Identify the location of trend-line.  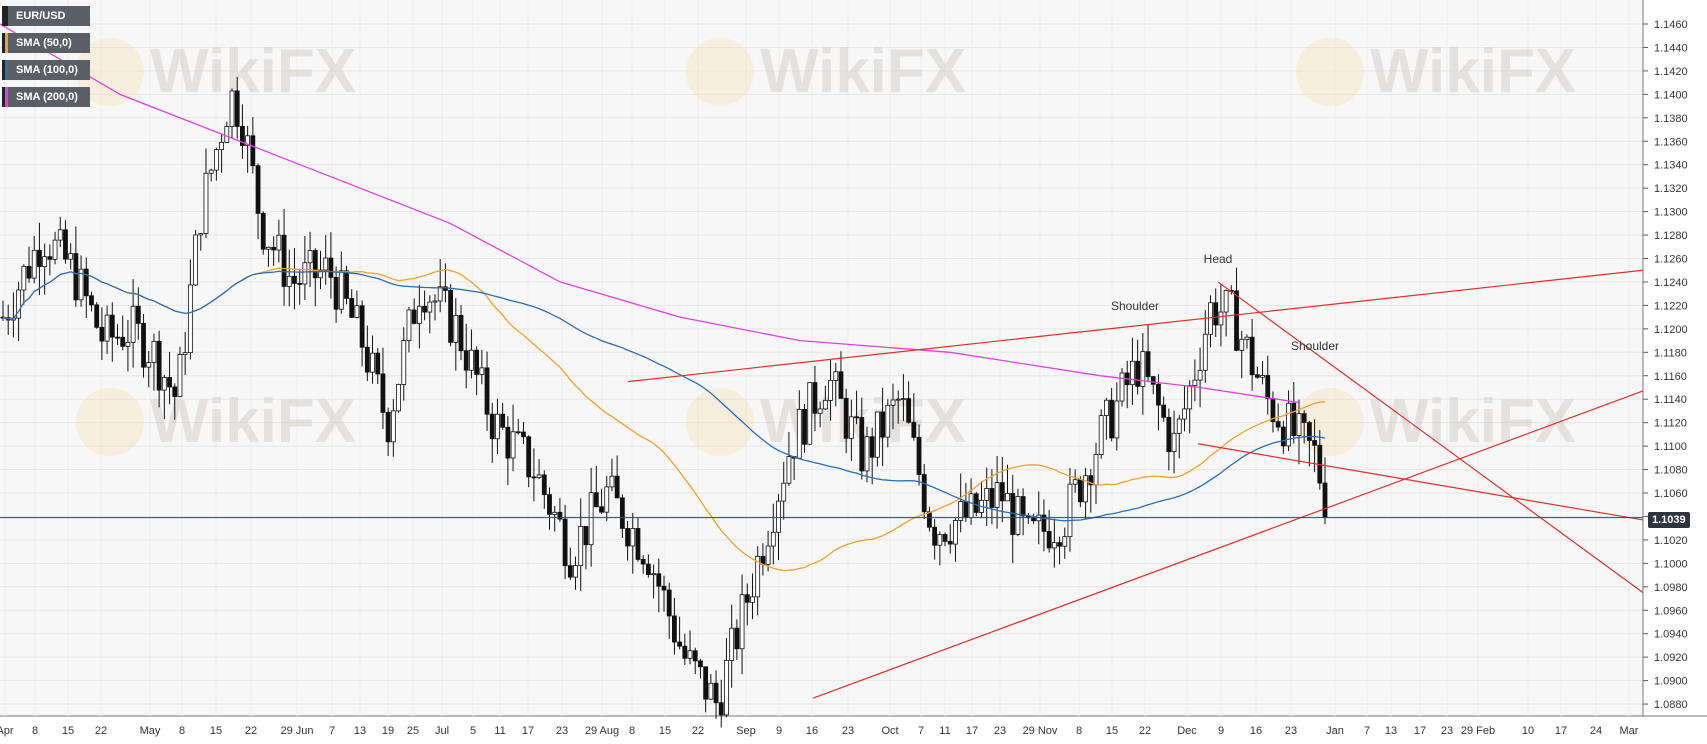
(1430, 437).